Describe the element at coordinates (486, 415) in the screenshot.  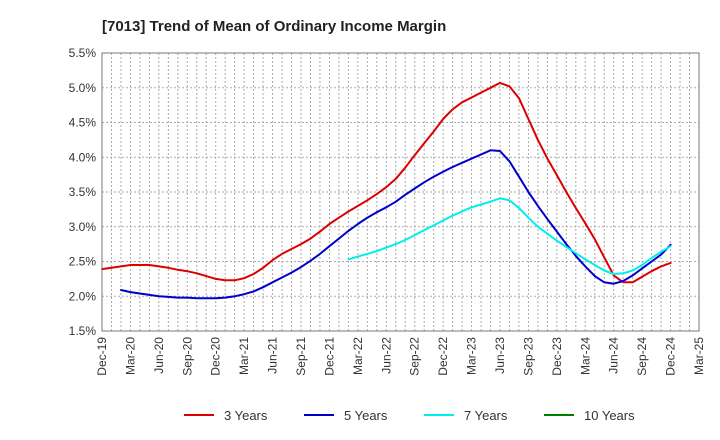
I see `legend-label: 7 Years` at that location.